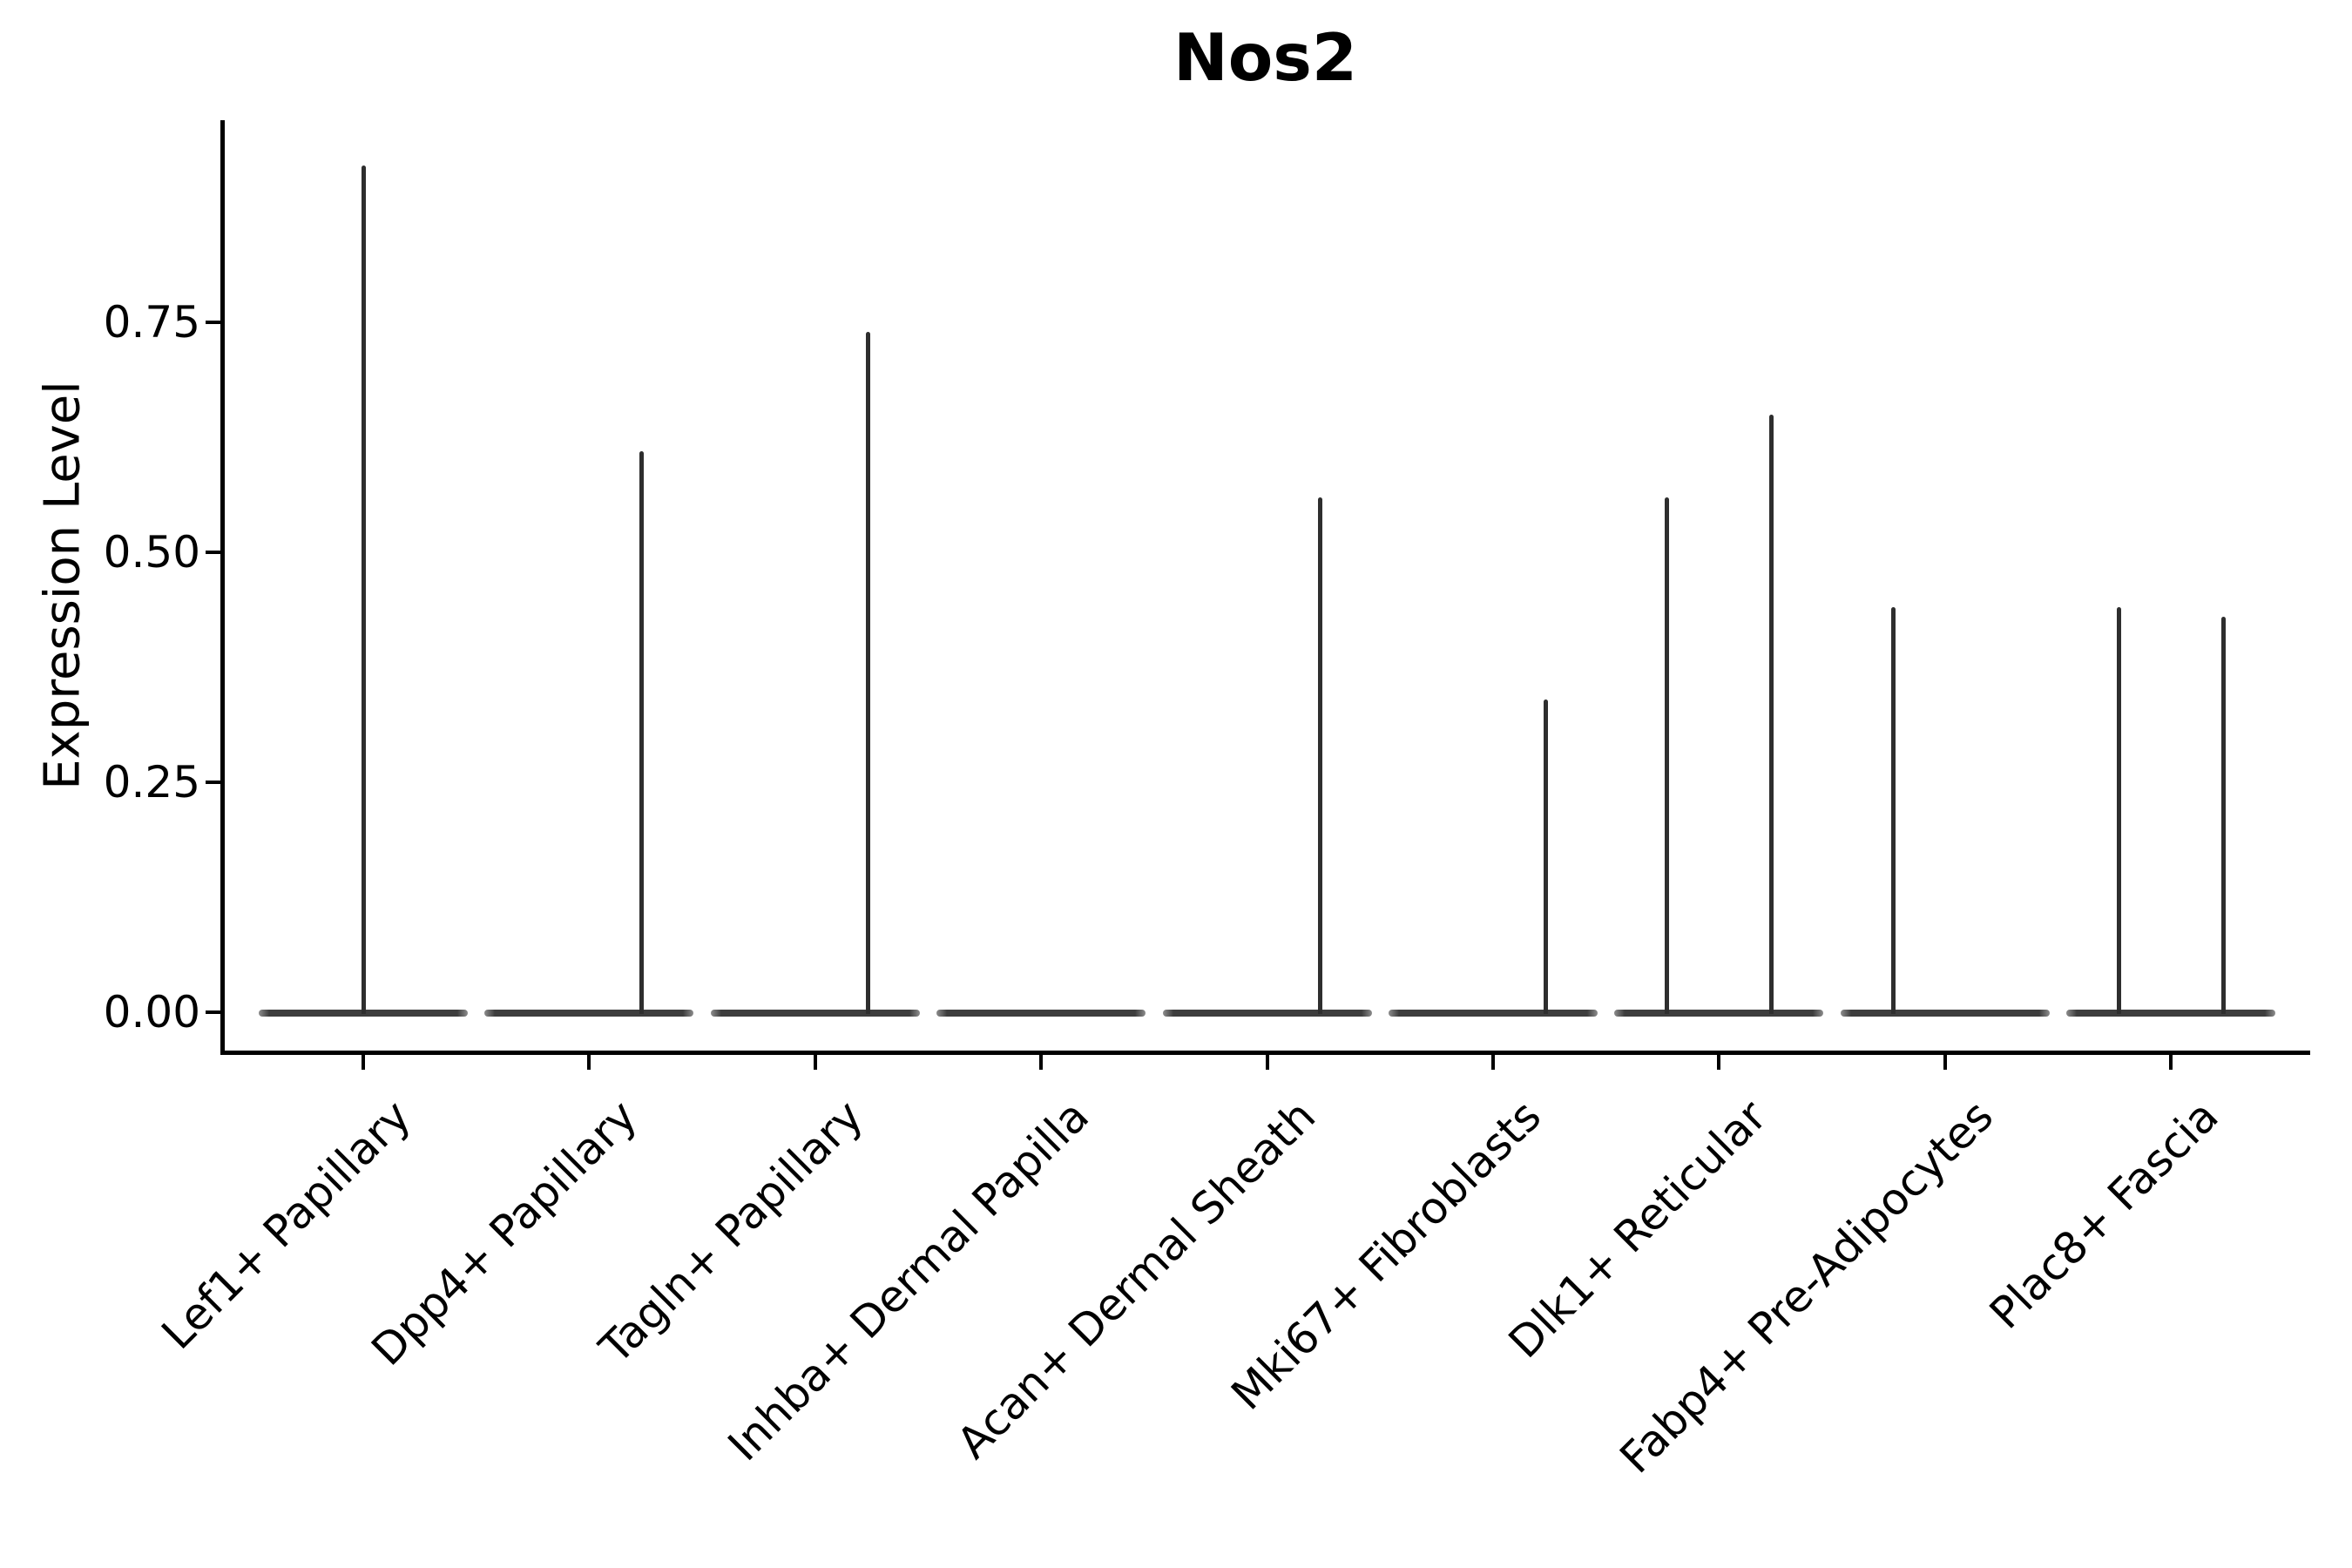 This screenshot has width=2352, height=1568. Describe the element at coordinates (62, 585) in the screenshot. I see `y-axis-label: Expression Level` at that location.